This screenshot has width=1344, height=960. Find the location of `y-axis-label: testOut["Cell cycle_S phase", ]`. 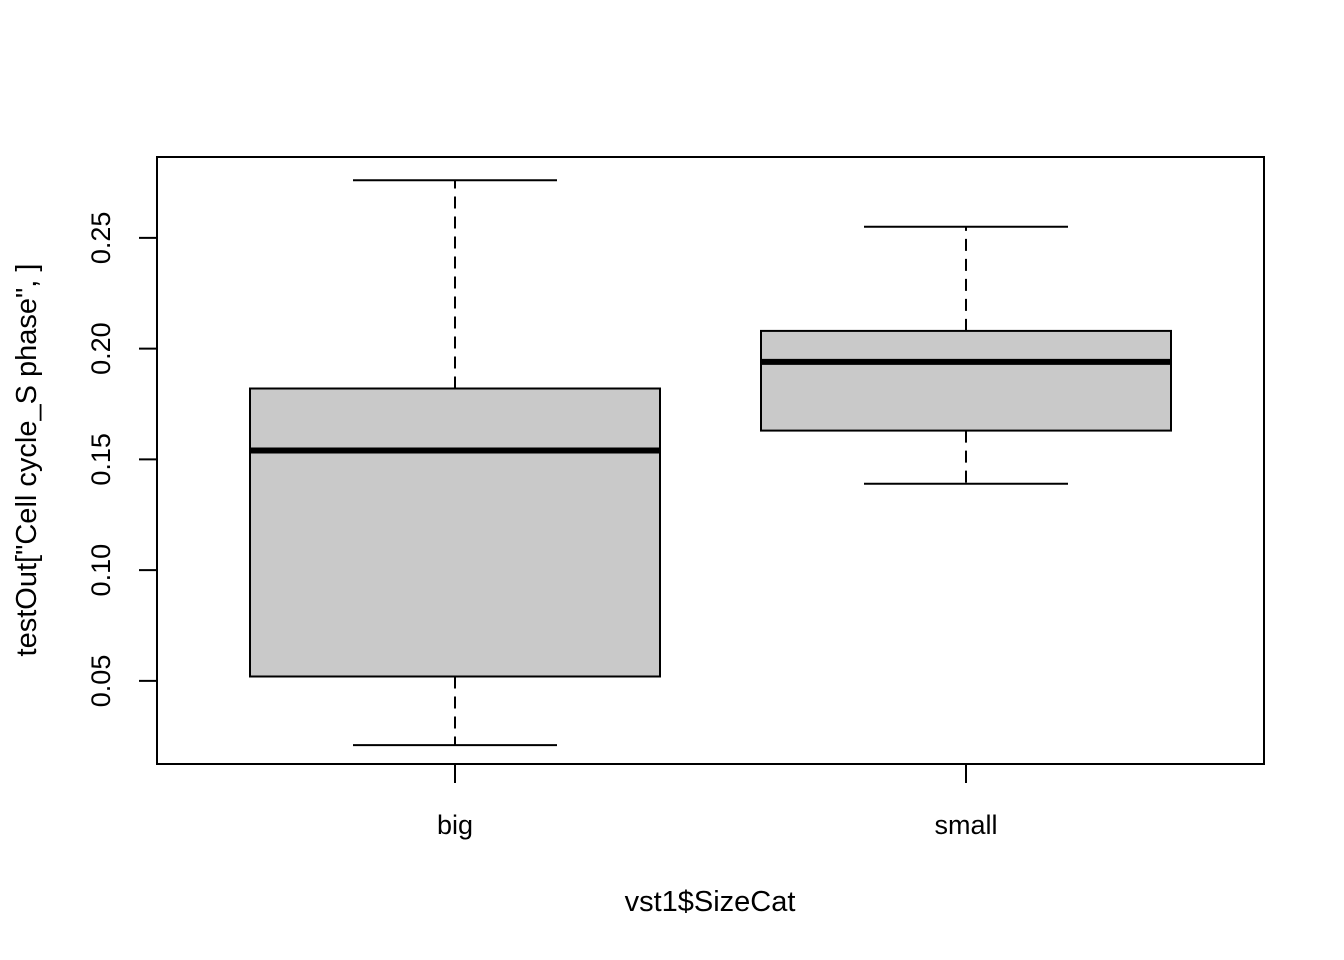

y-axis-label: testOut["Cell cycle_S phase", ] is located at coordinates (27, 460).